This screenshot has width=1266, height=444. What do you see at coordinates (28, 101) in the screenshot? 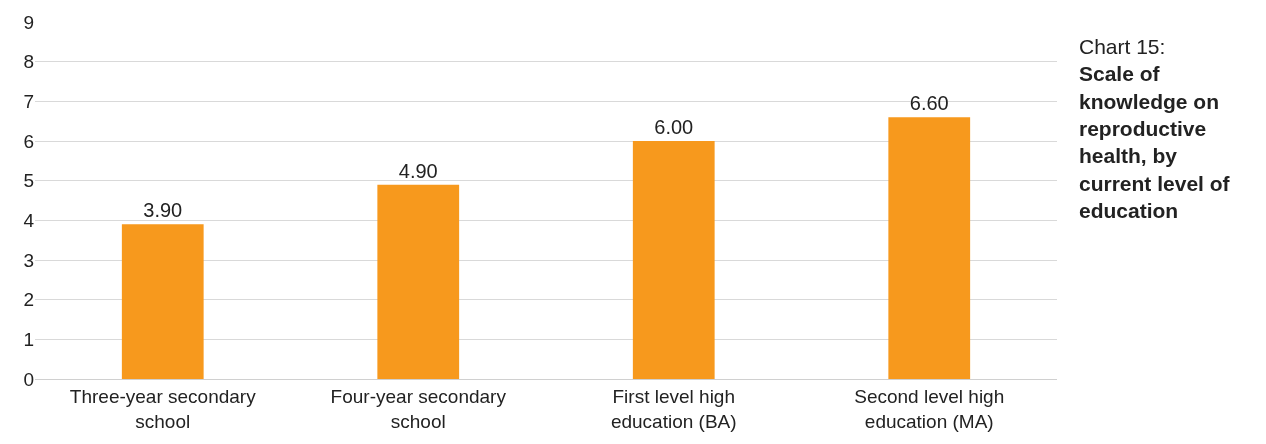
I see `y-tick-label: 7` at bounding box center [28, 101].